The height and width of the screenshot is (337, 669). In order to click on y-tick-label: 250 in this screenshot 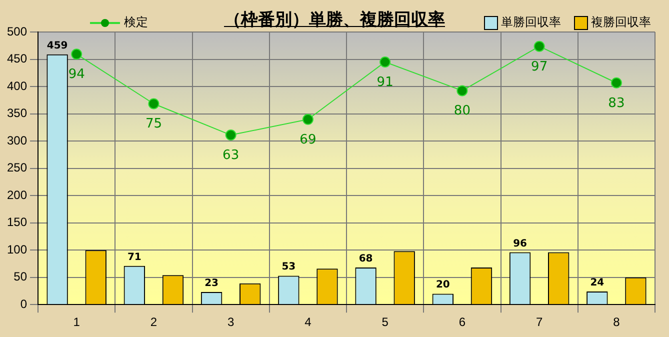, I will do `click(17, 167)`.